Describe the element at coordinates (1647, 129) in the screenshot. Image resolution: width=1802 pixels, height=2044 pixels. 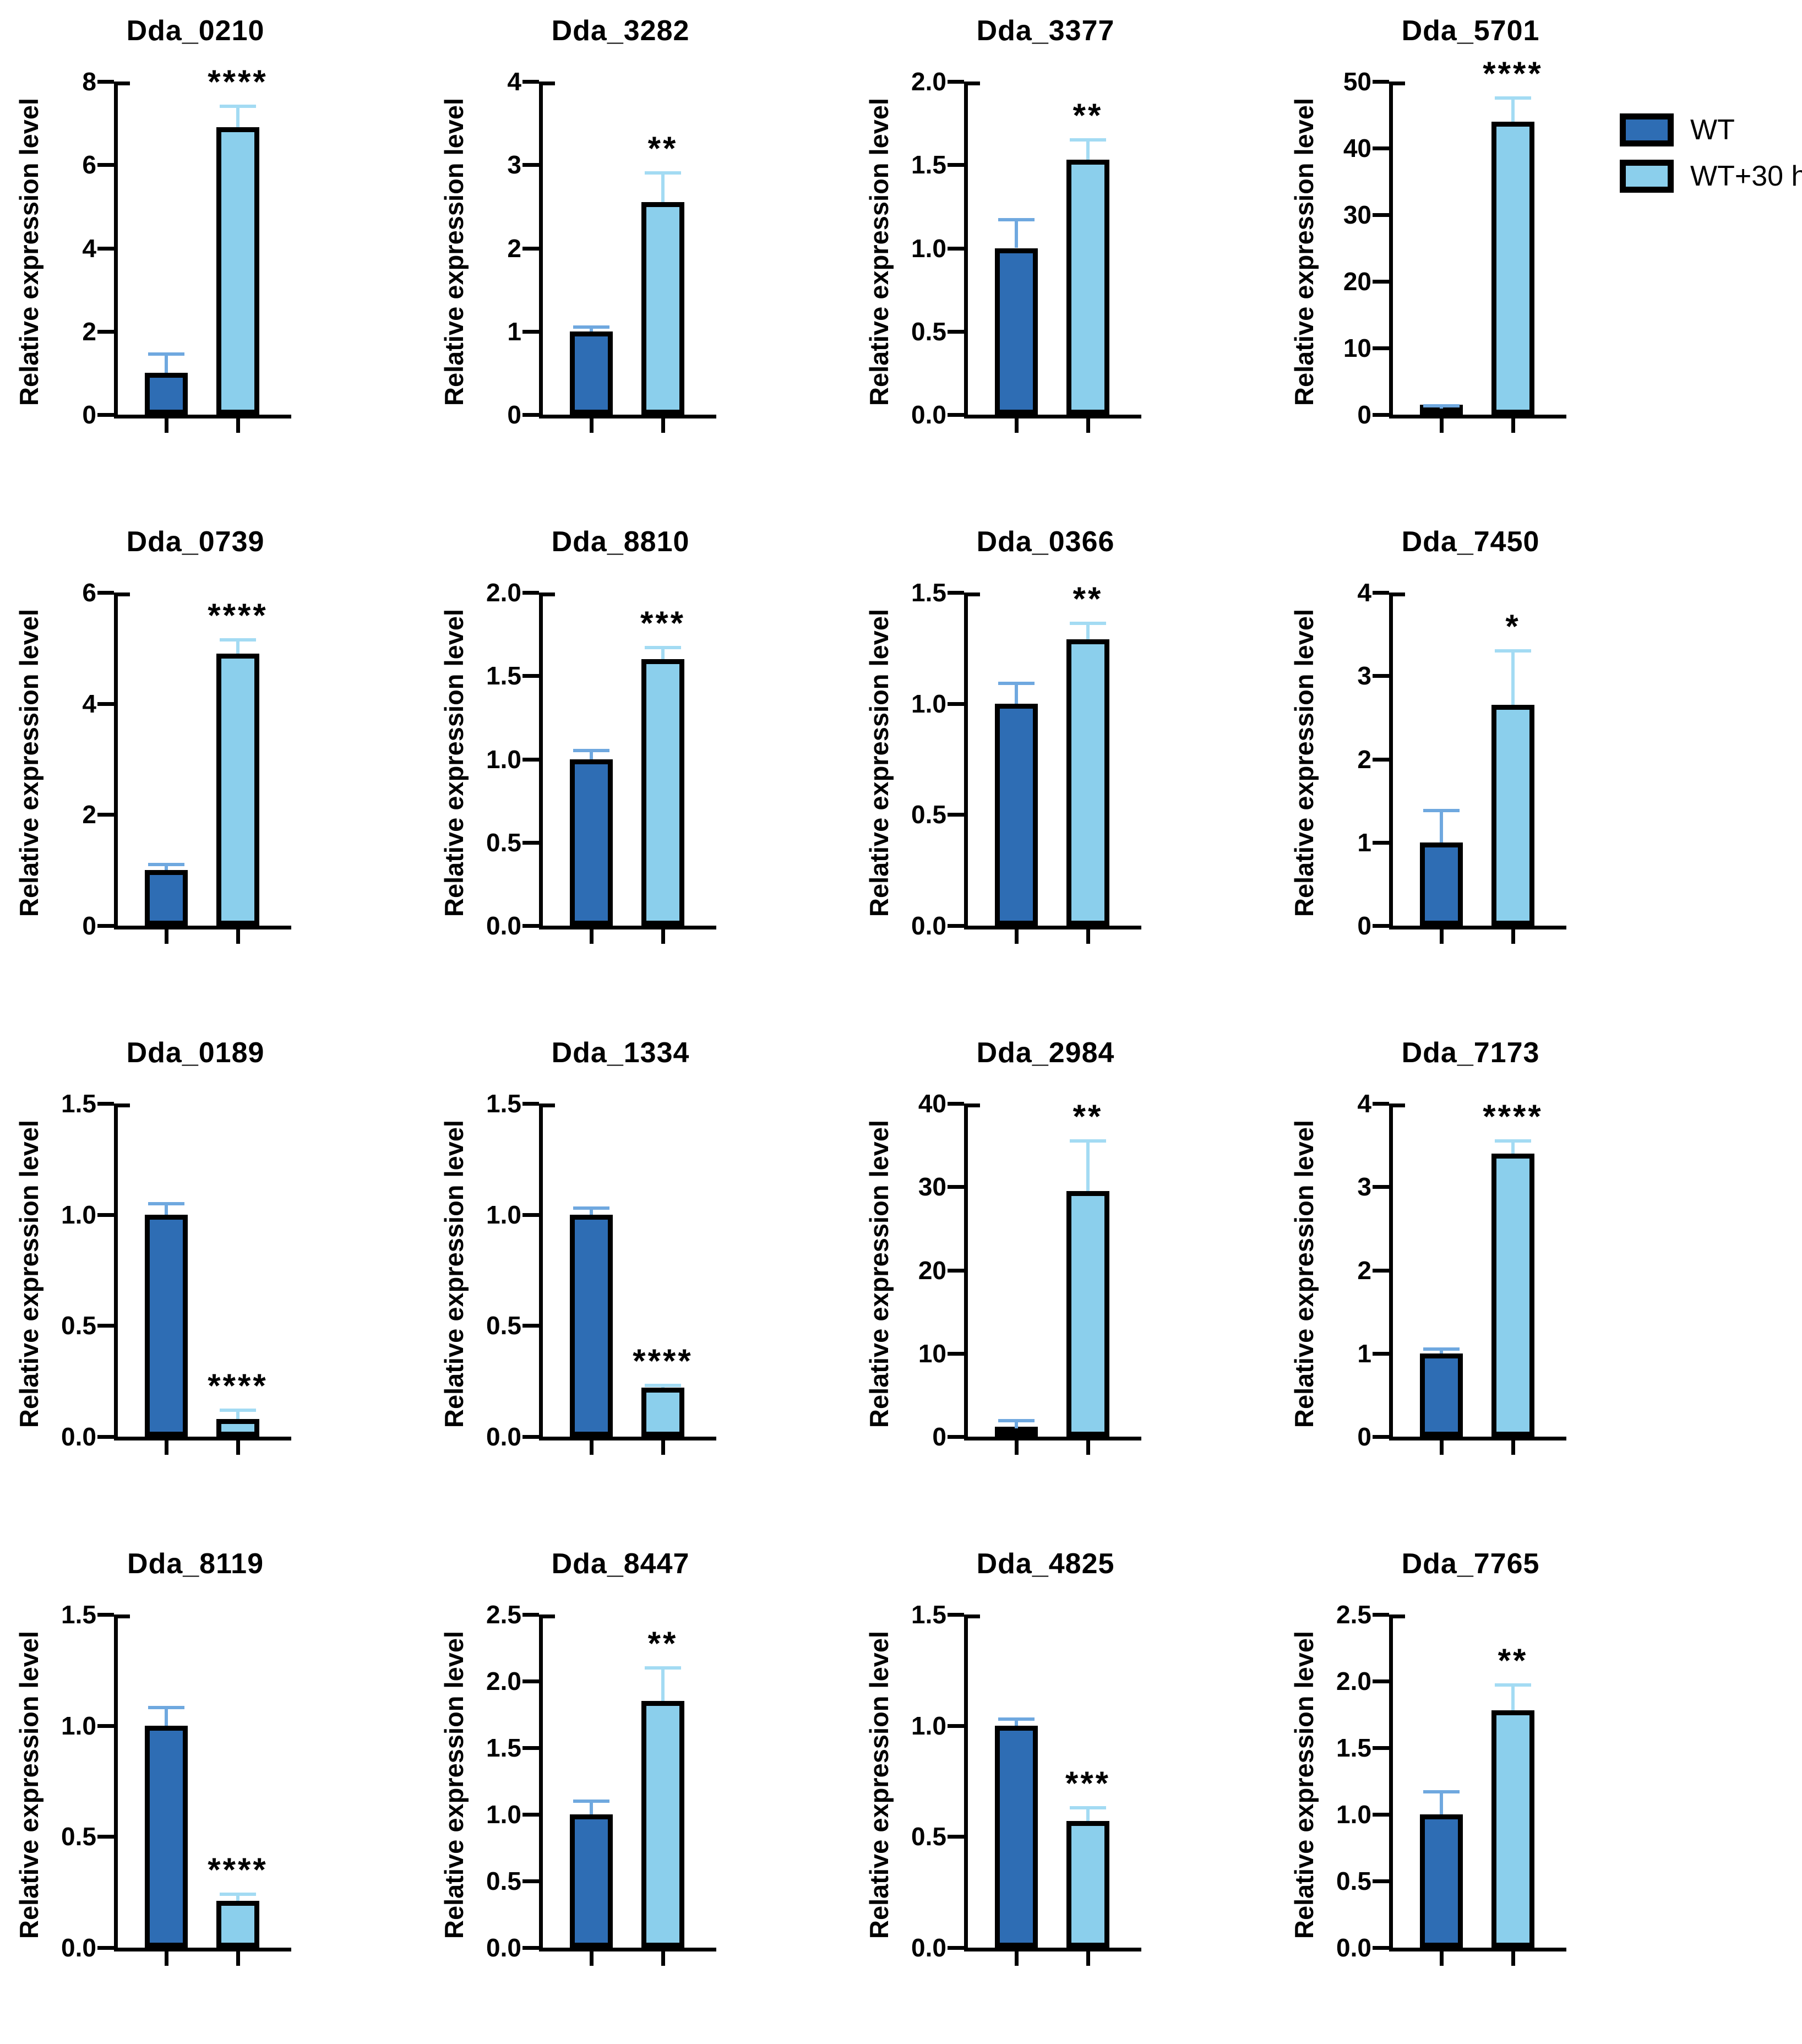
I see `legend-swatch-wt` at that location.